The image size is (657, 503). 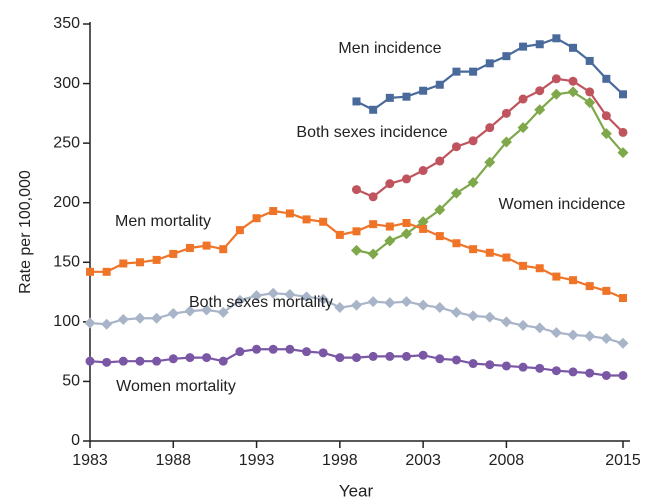 I want to click on x-tick-label: 1988, so click(x=173, y=460).